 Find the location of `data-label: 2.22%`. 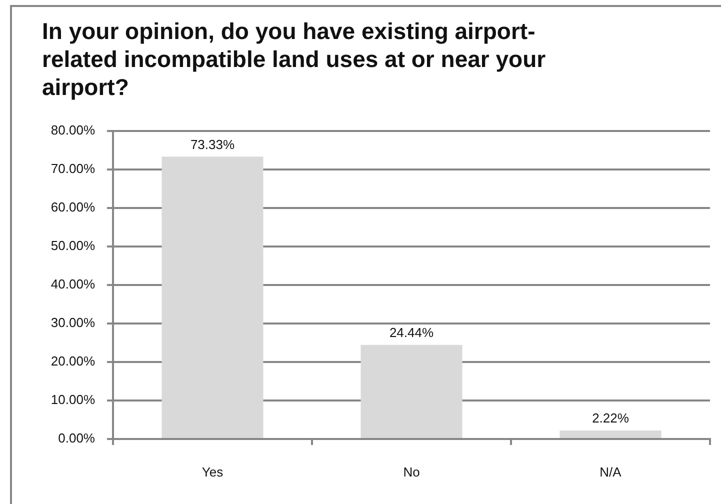

data-label: 2.22% is located at coordinates (611, 418).